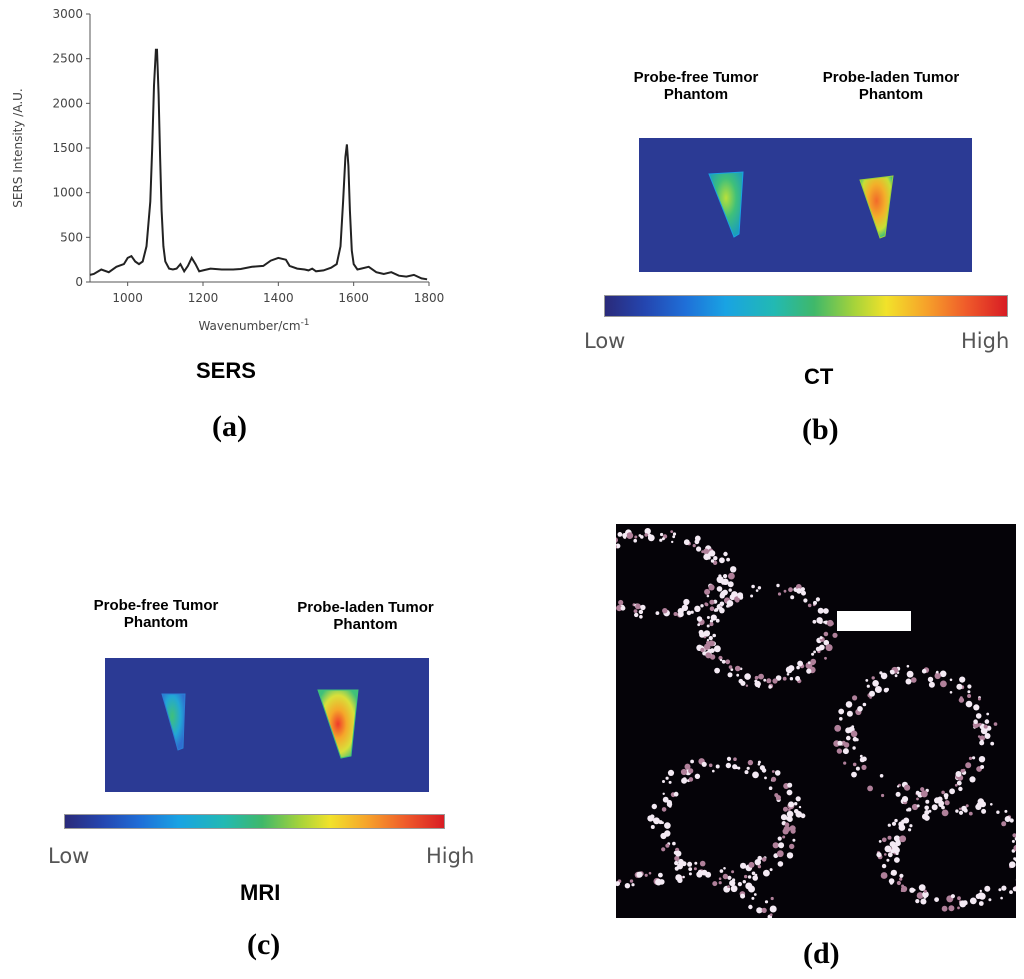 This screenshot has height=979, width=1024. What do you see at coordinates (260, 892) in the screenshot?
I see `modality-label-mri: MRI` at bounding box center [260, 892].